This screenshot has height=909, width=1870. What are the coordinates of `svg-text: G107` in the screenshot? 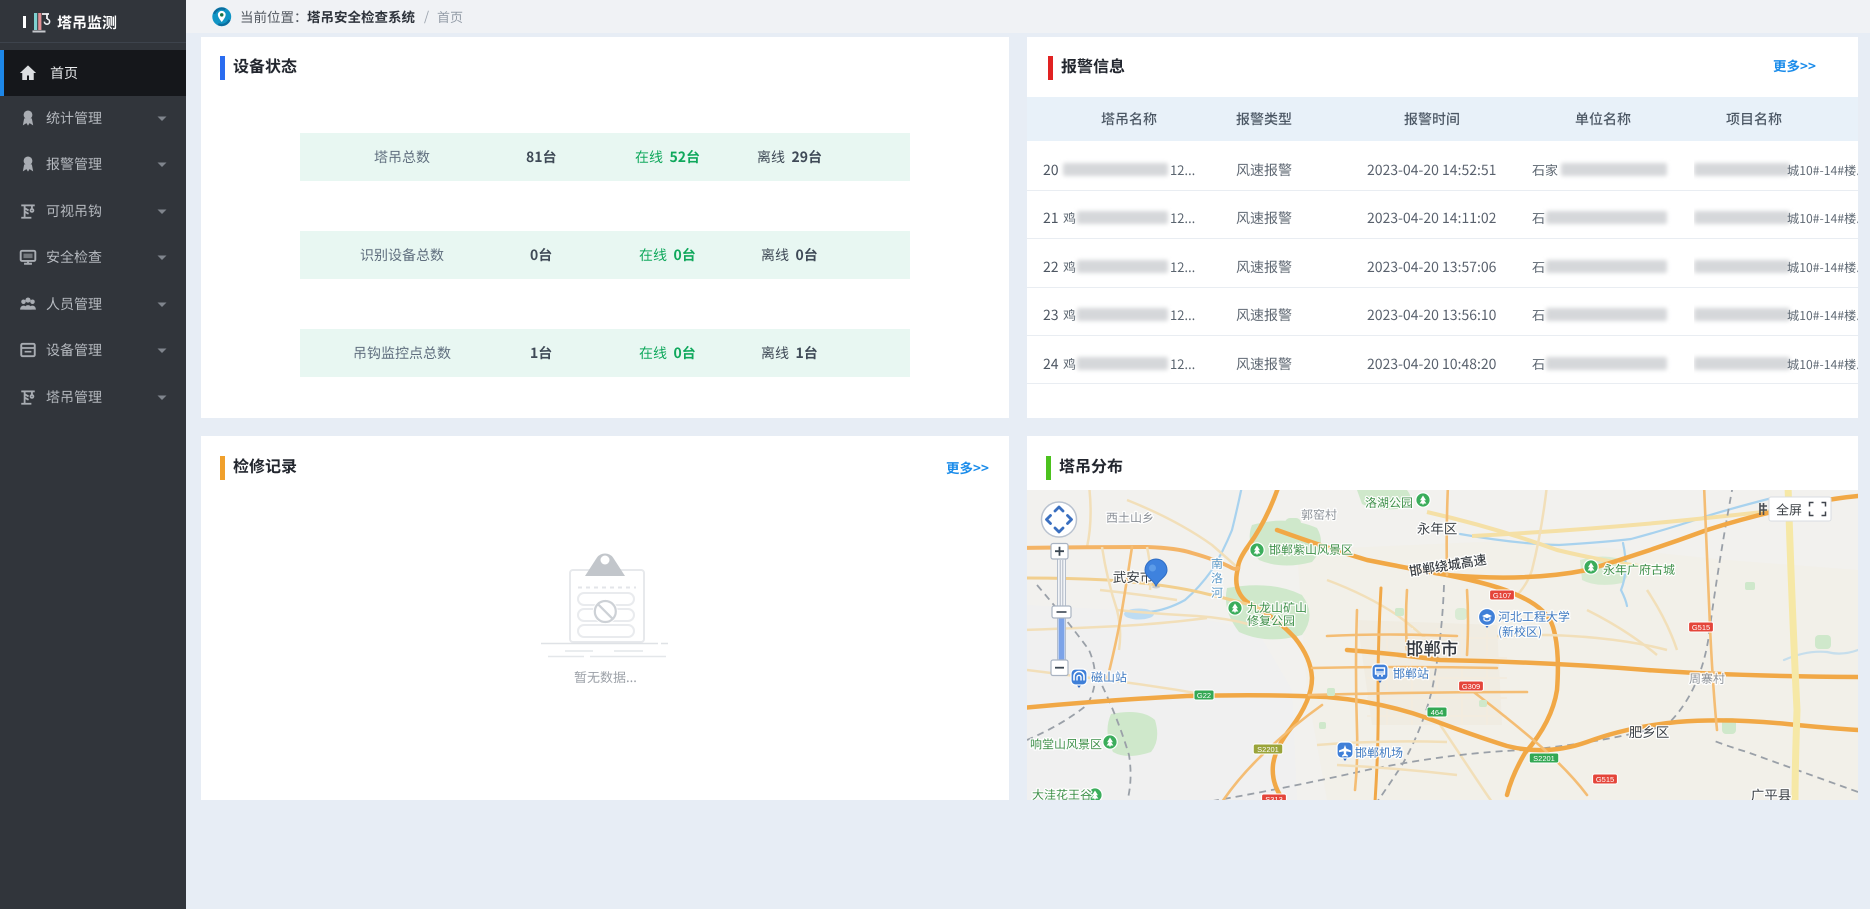 It's located at (1502, 595).